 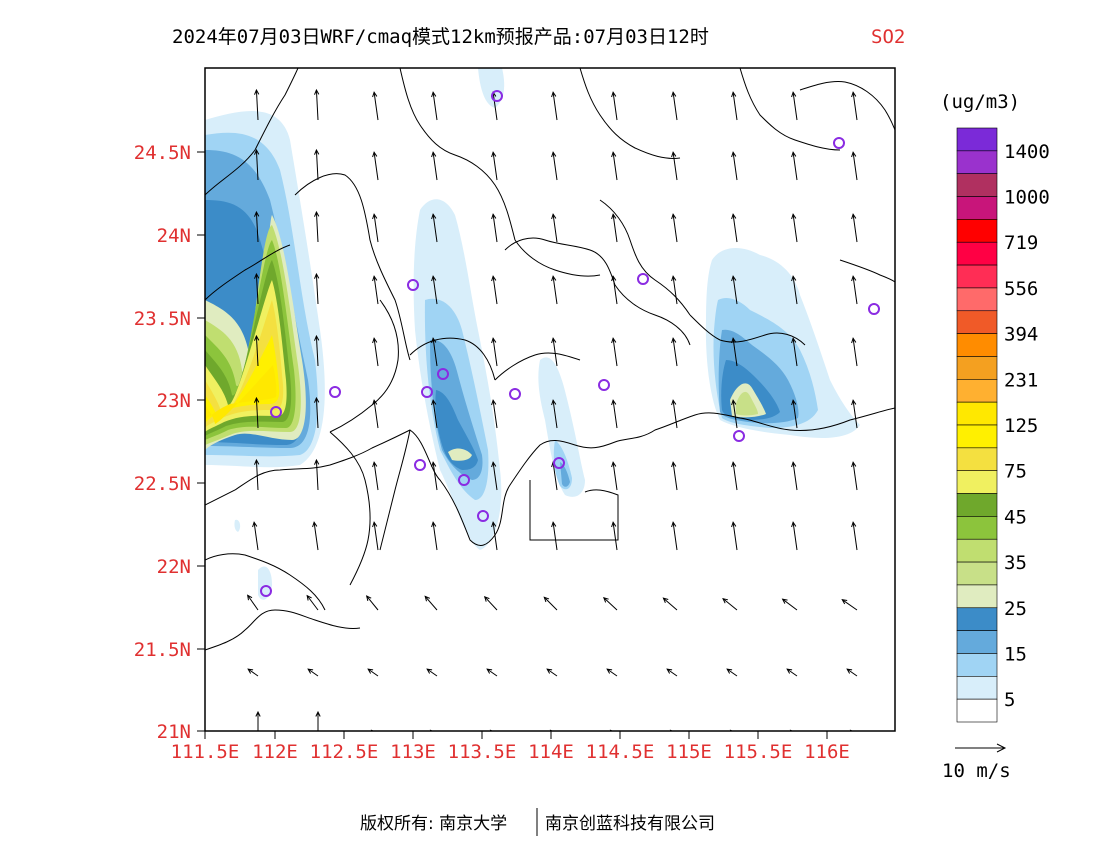 What do you see at coordinates (344, 752) in the screenshot?
I see `x-tick-label: 112.5E` at bounding box center [344, 752].